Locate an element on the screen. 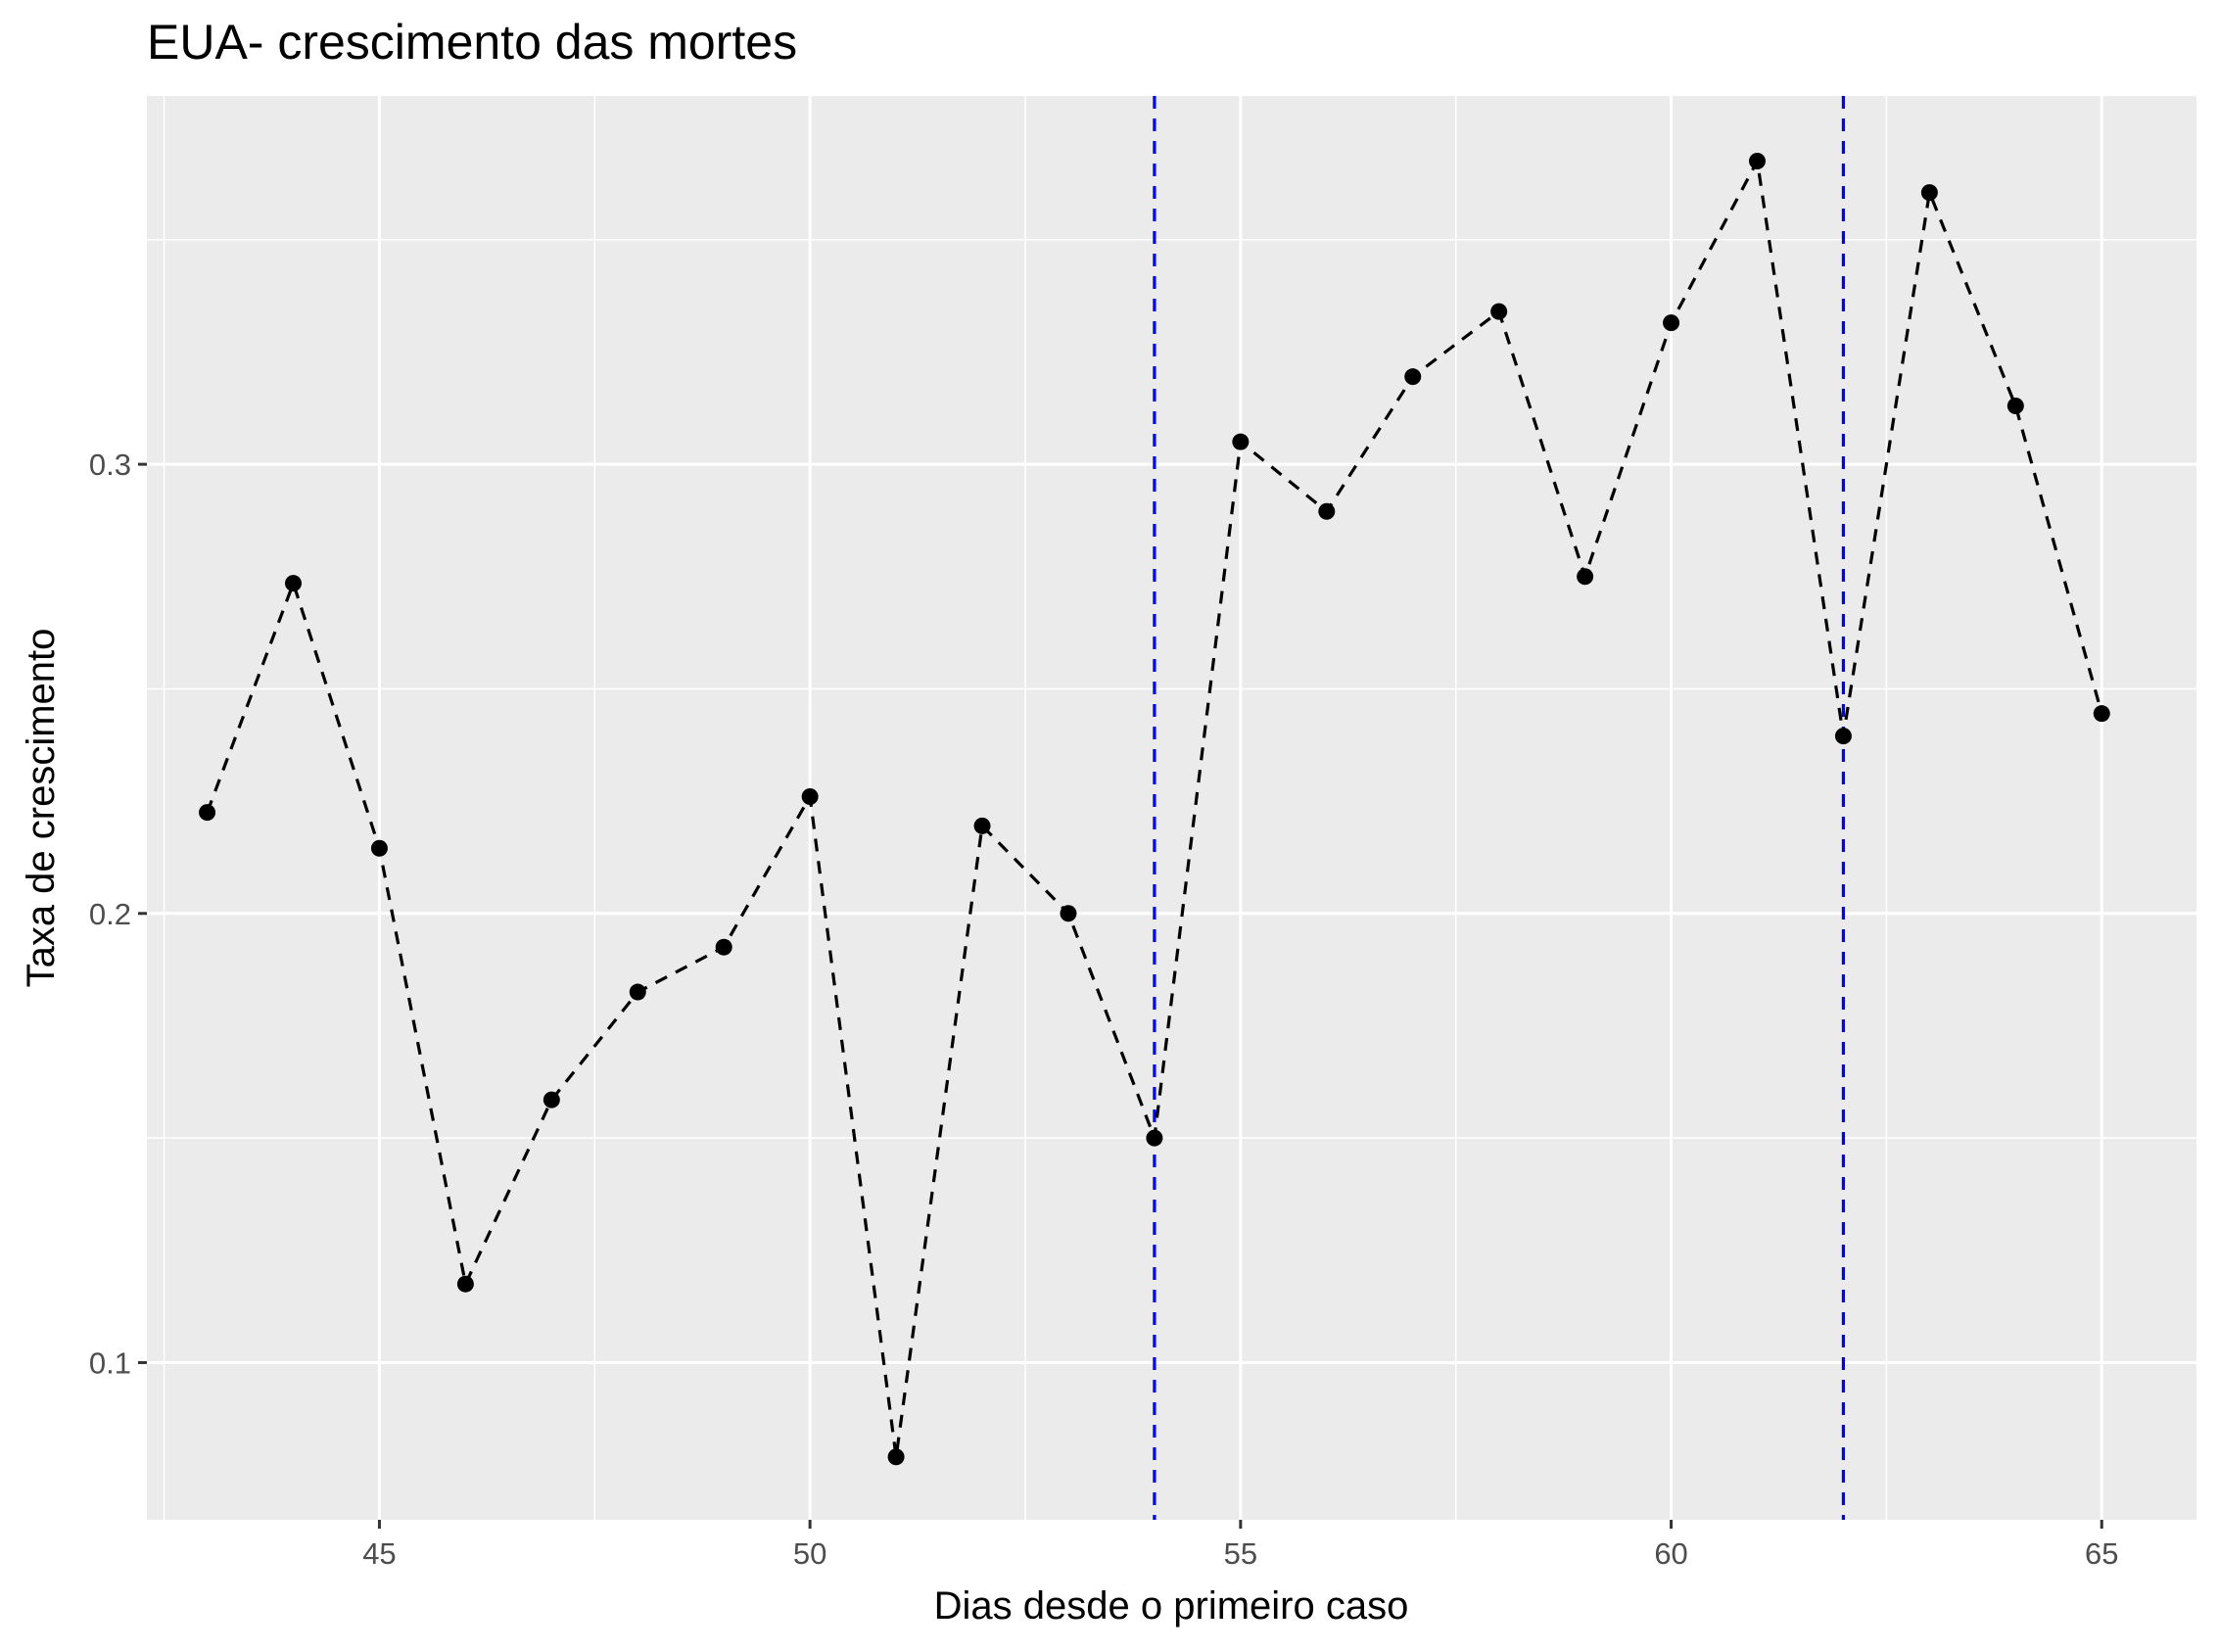 The height and width of the screenshot is (1652, 2218). y-axis-title: Taxa de crescimento is located at coordinates (41, 808).